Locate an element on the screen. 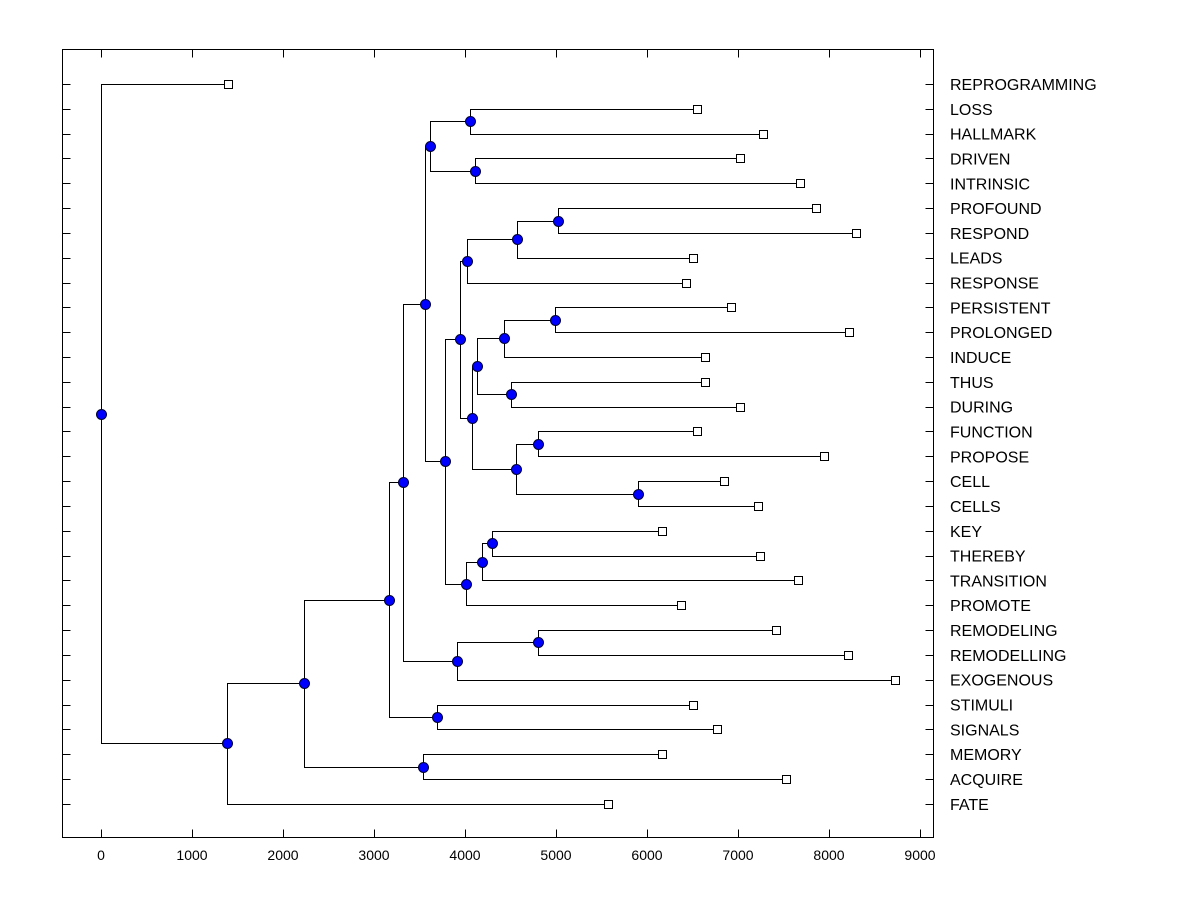  leaf-label: REPROGRAMMING is located at coordinates (1023, 85).